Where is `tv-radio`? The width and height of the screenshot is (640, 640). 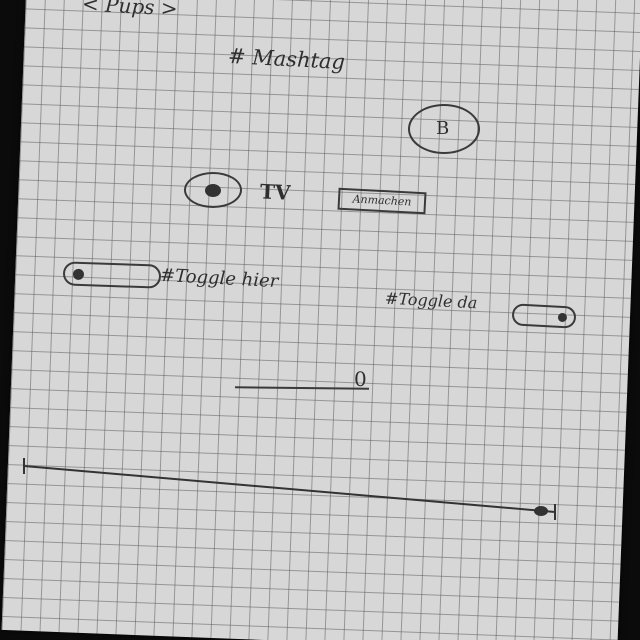 tv-radio is located at coordinates (213, 190).